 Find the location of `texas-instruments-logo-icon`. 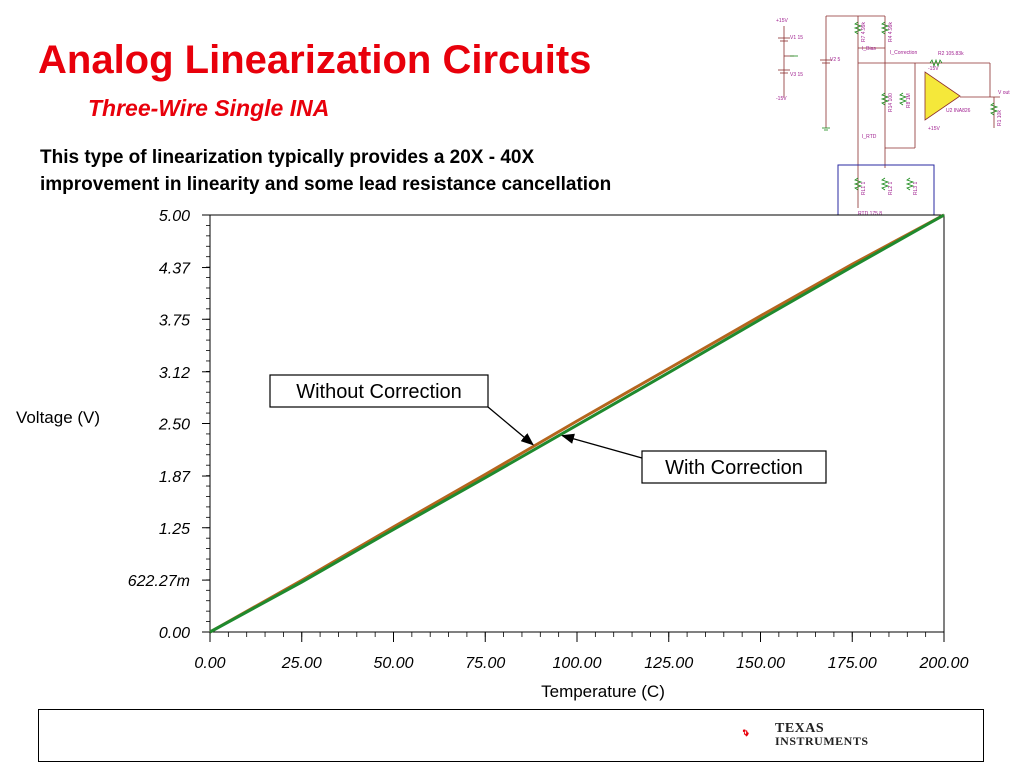

texas-instruments-logo-icon is located at coordinates (745, 733).